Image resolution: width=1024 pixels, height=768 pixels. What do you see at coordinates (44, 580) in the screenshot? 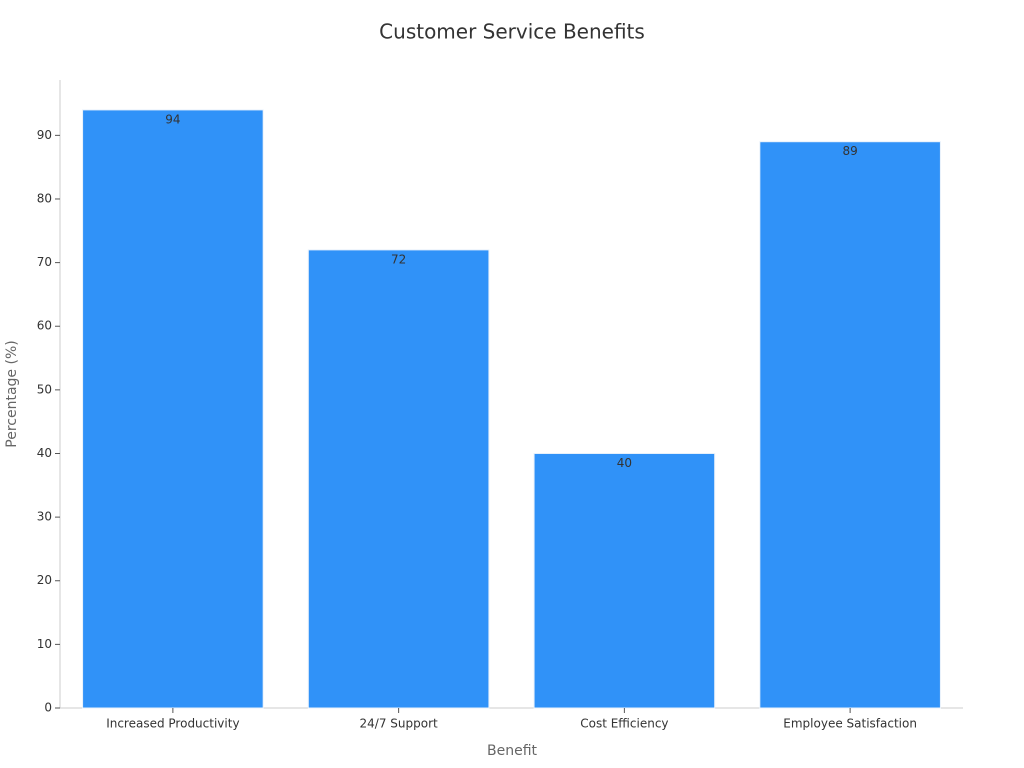
I see `y-tick-label: 20` at bounding box center [44, 580].